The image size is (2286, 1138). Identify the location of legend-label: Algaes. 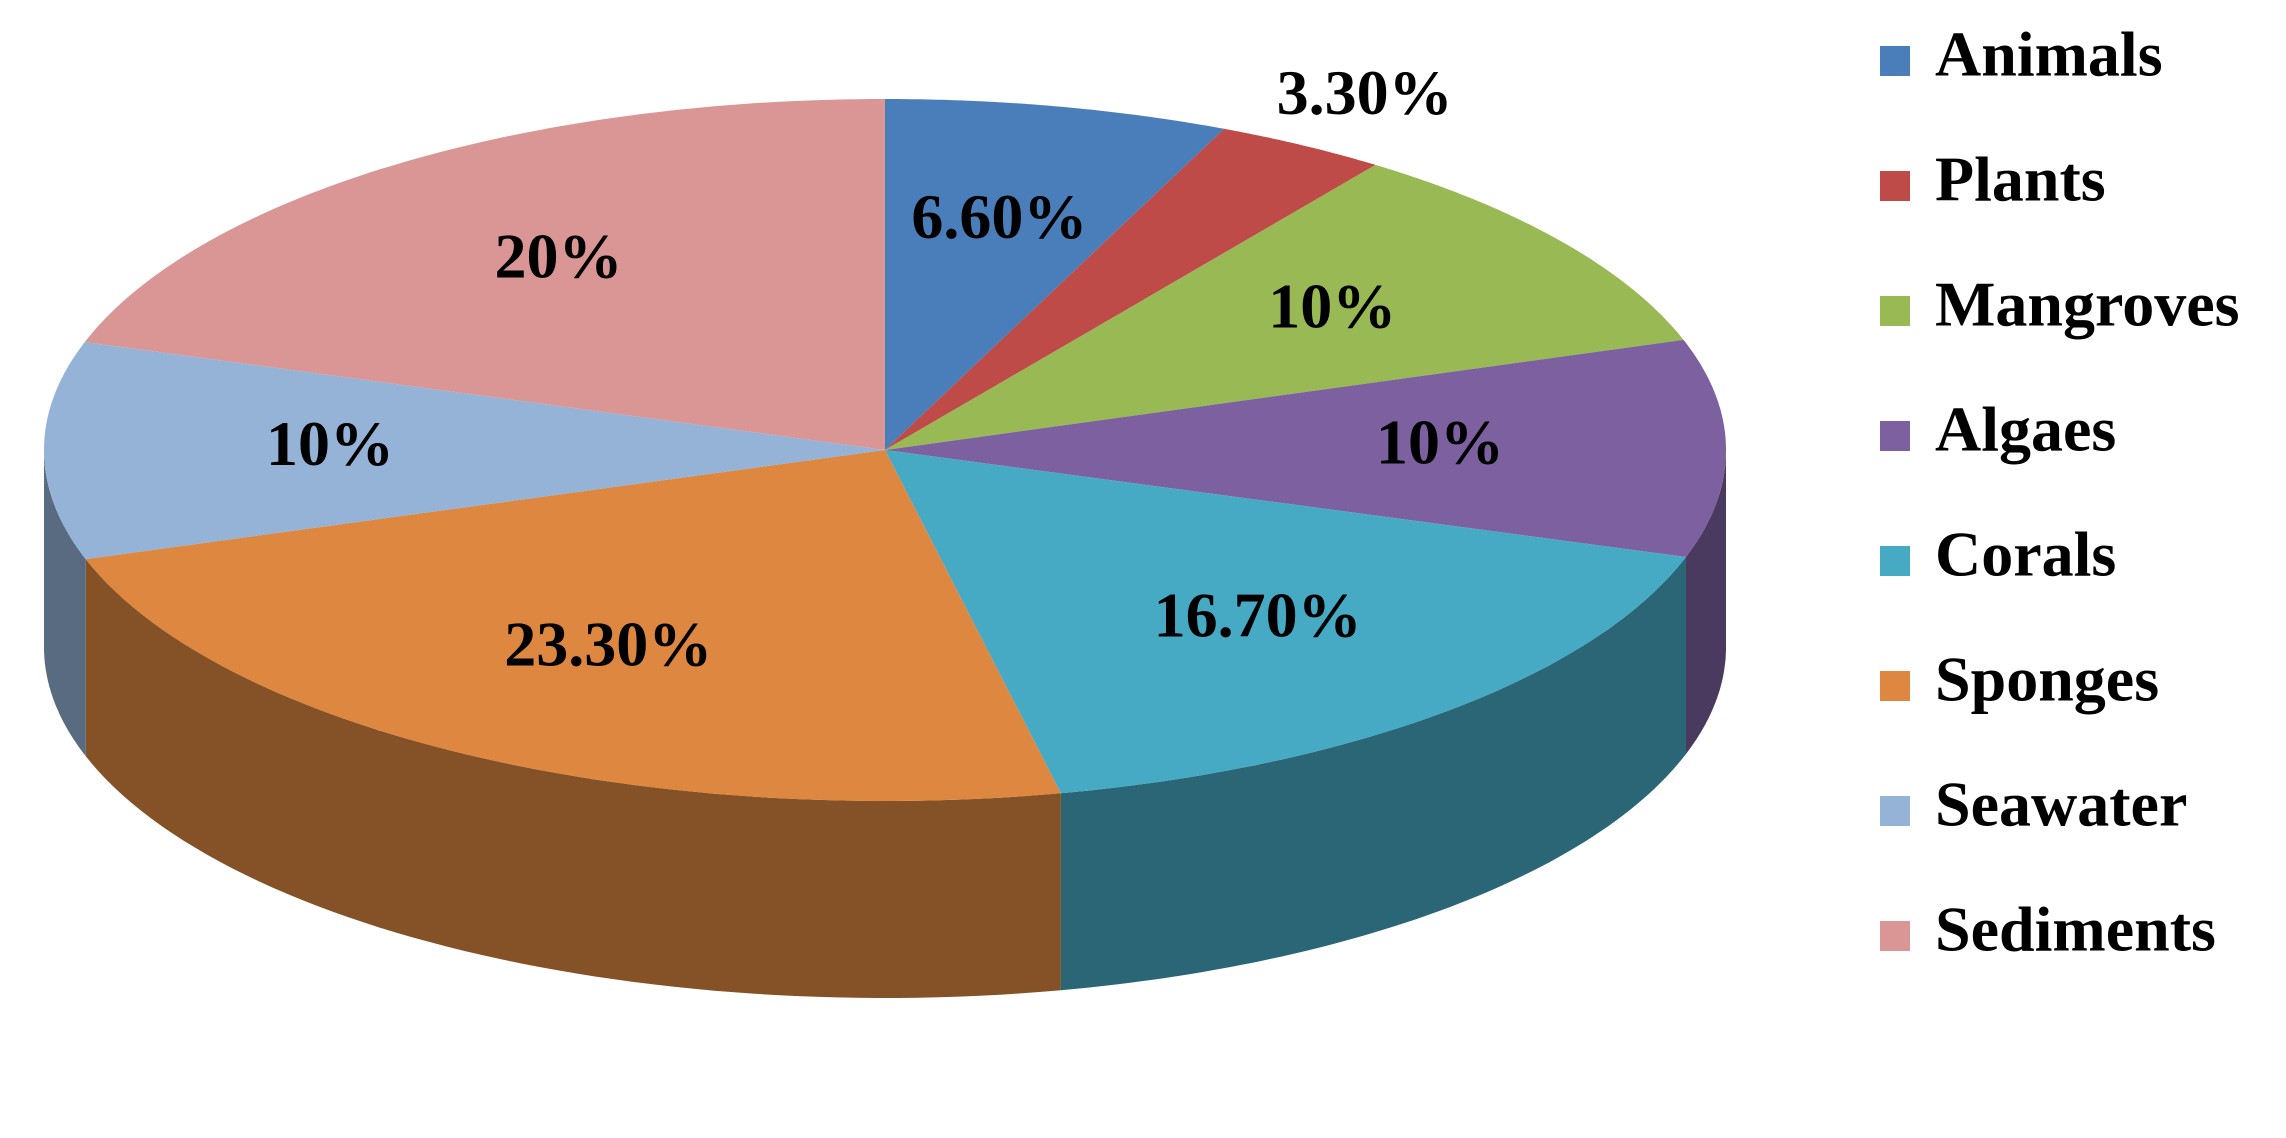
(2025, 429).